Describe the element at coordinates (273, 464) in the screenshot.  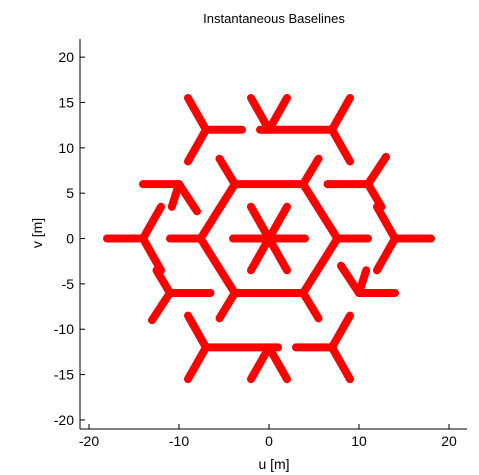
I see `x-axis-label: u [m]` at that location.